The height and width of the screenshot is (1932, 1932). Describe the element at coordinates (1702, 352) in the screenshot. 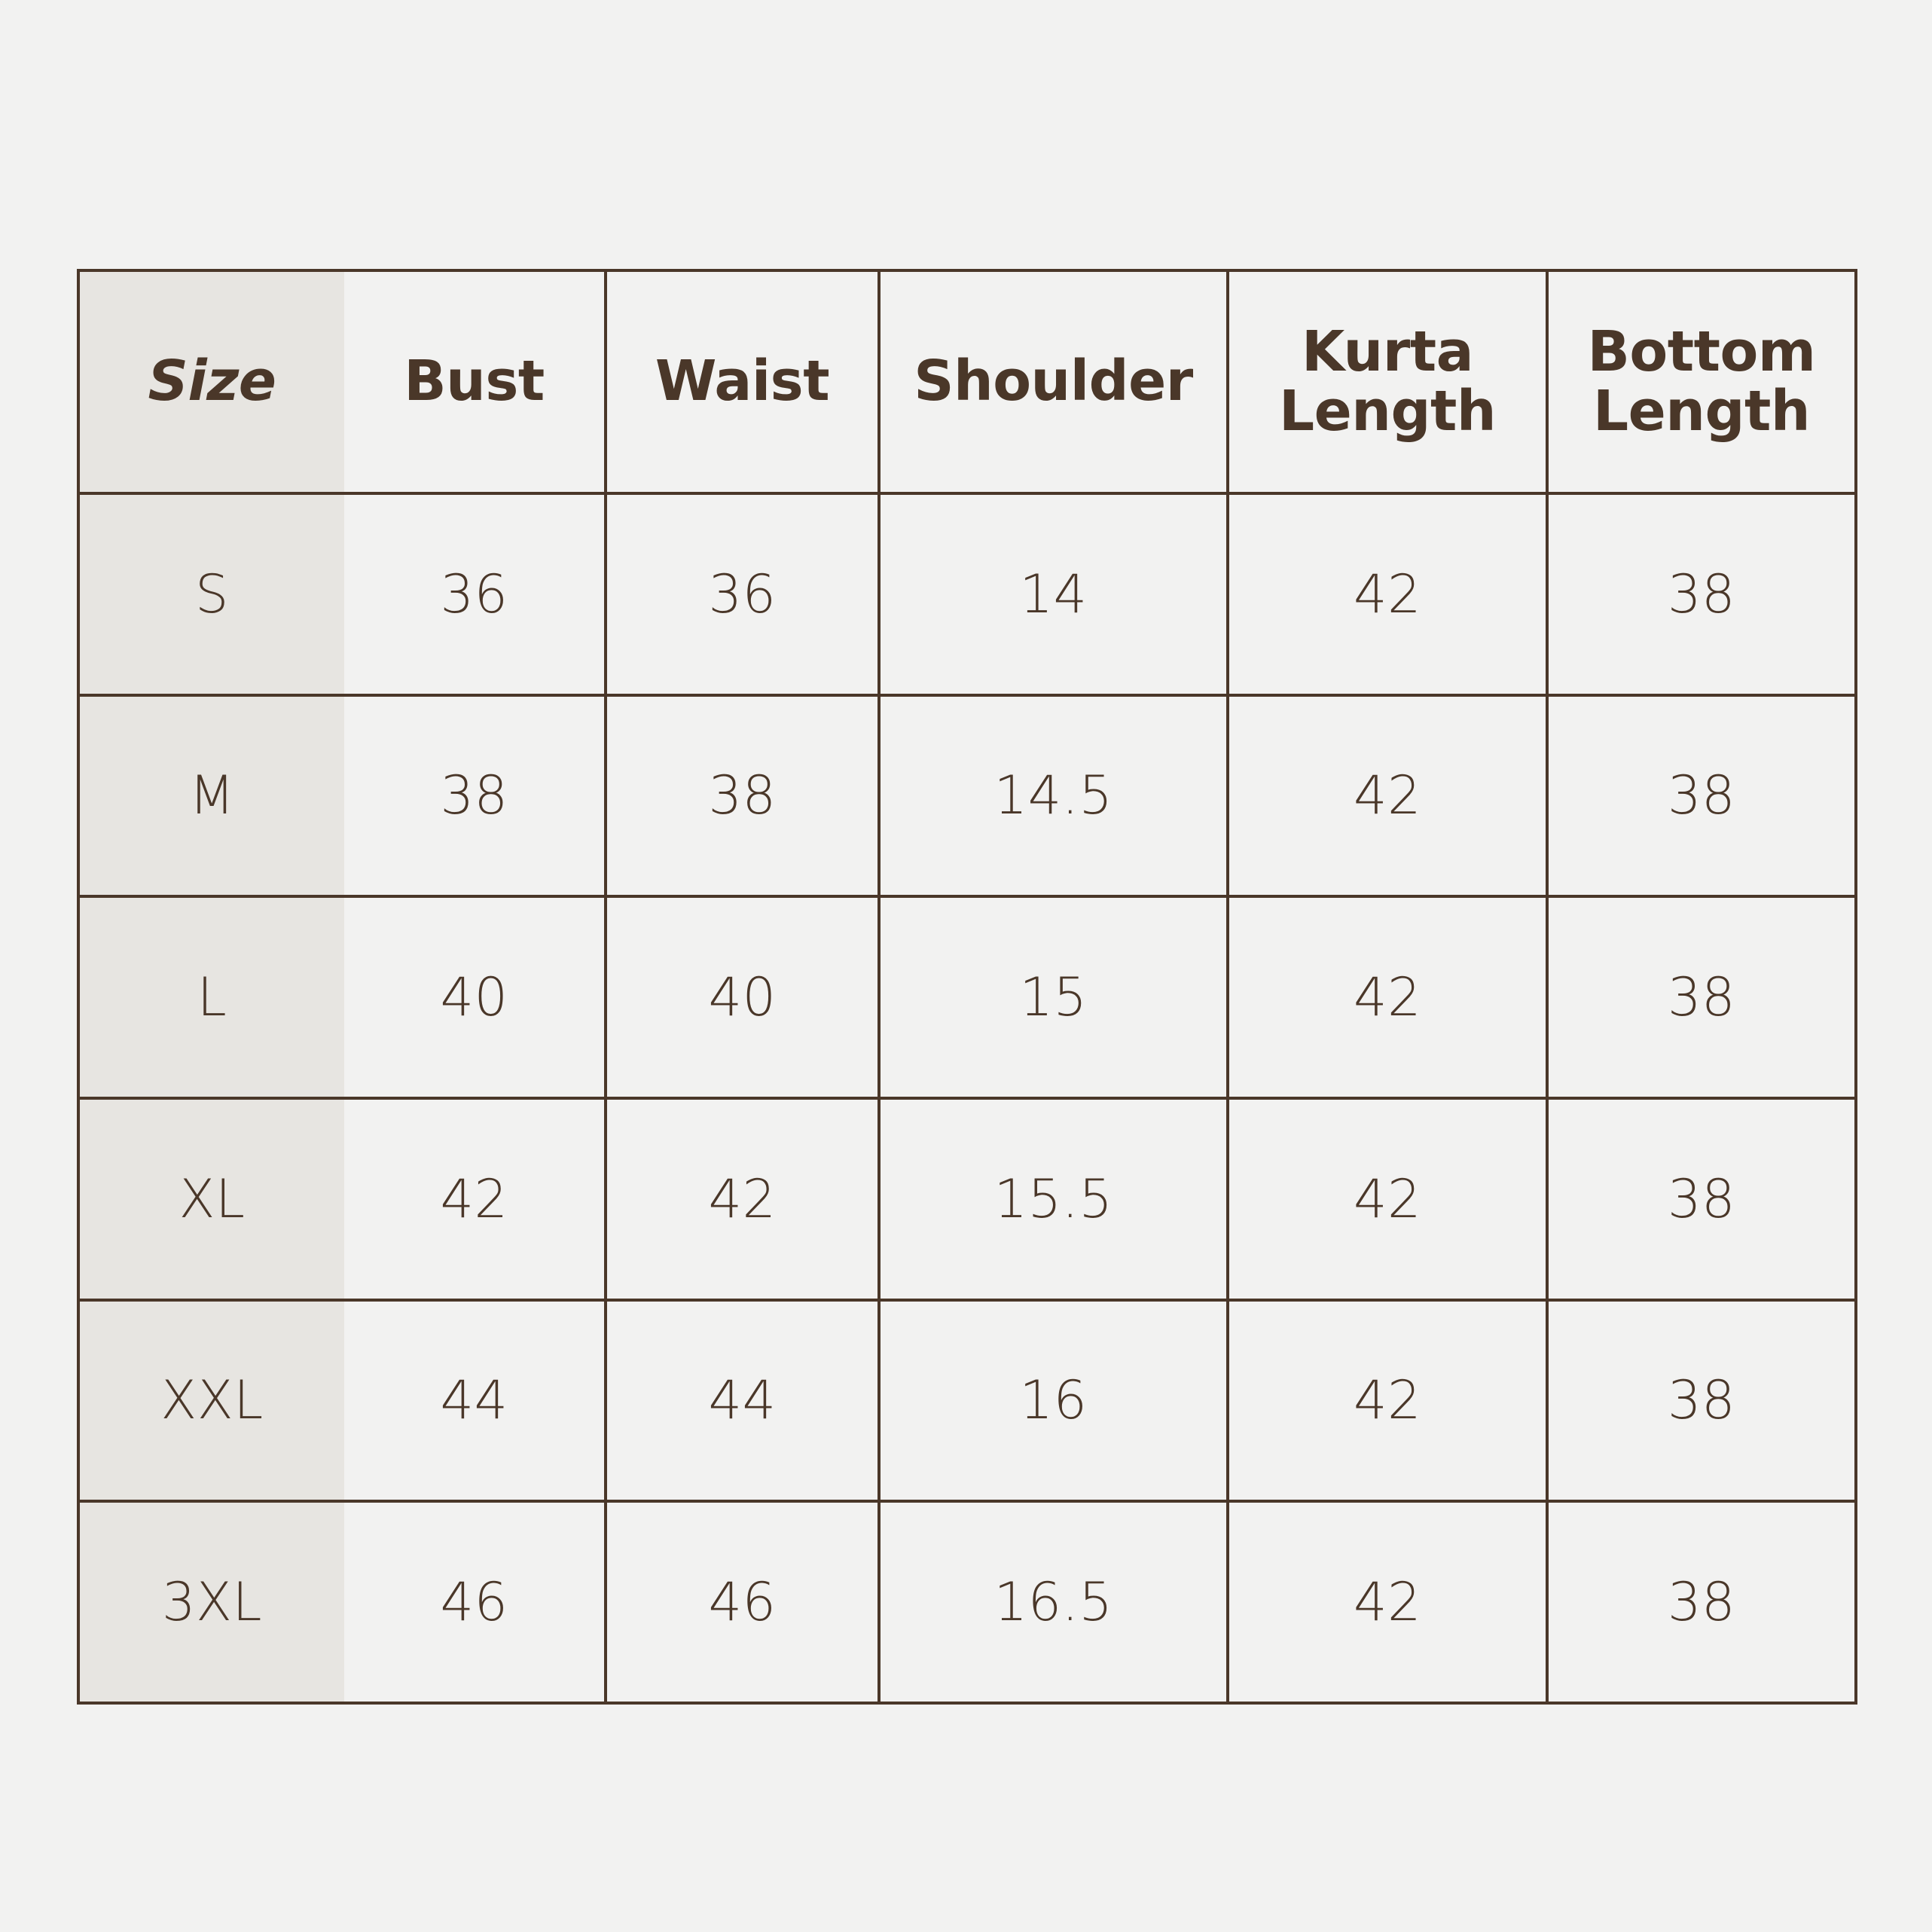

I see `column-header-bottom-line-0: Bottom` at that location.